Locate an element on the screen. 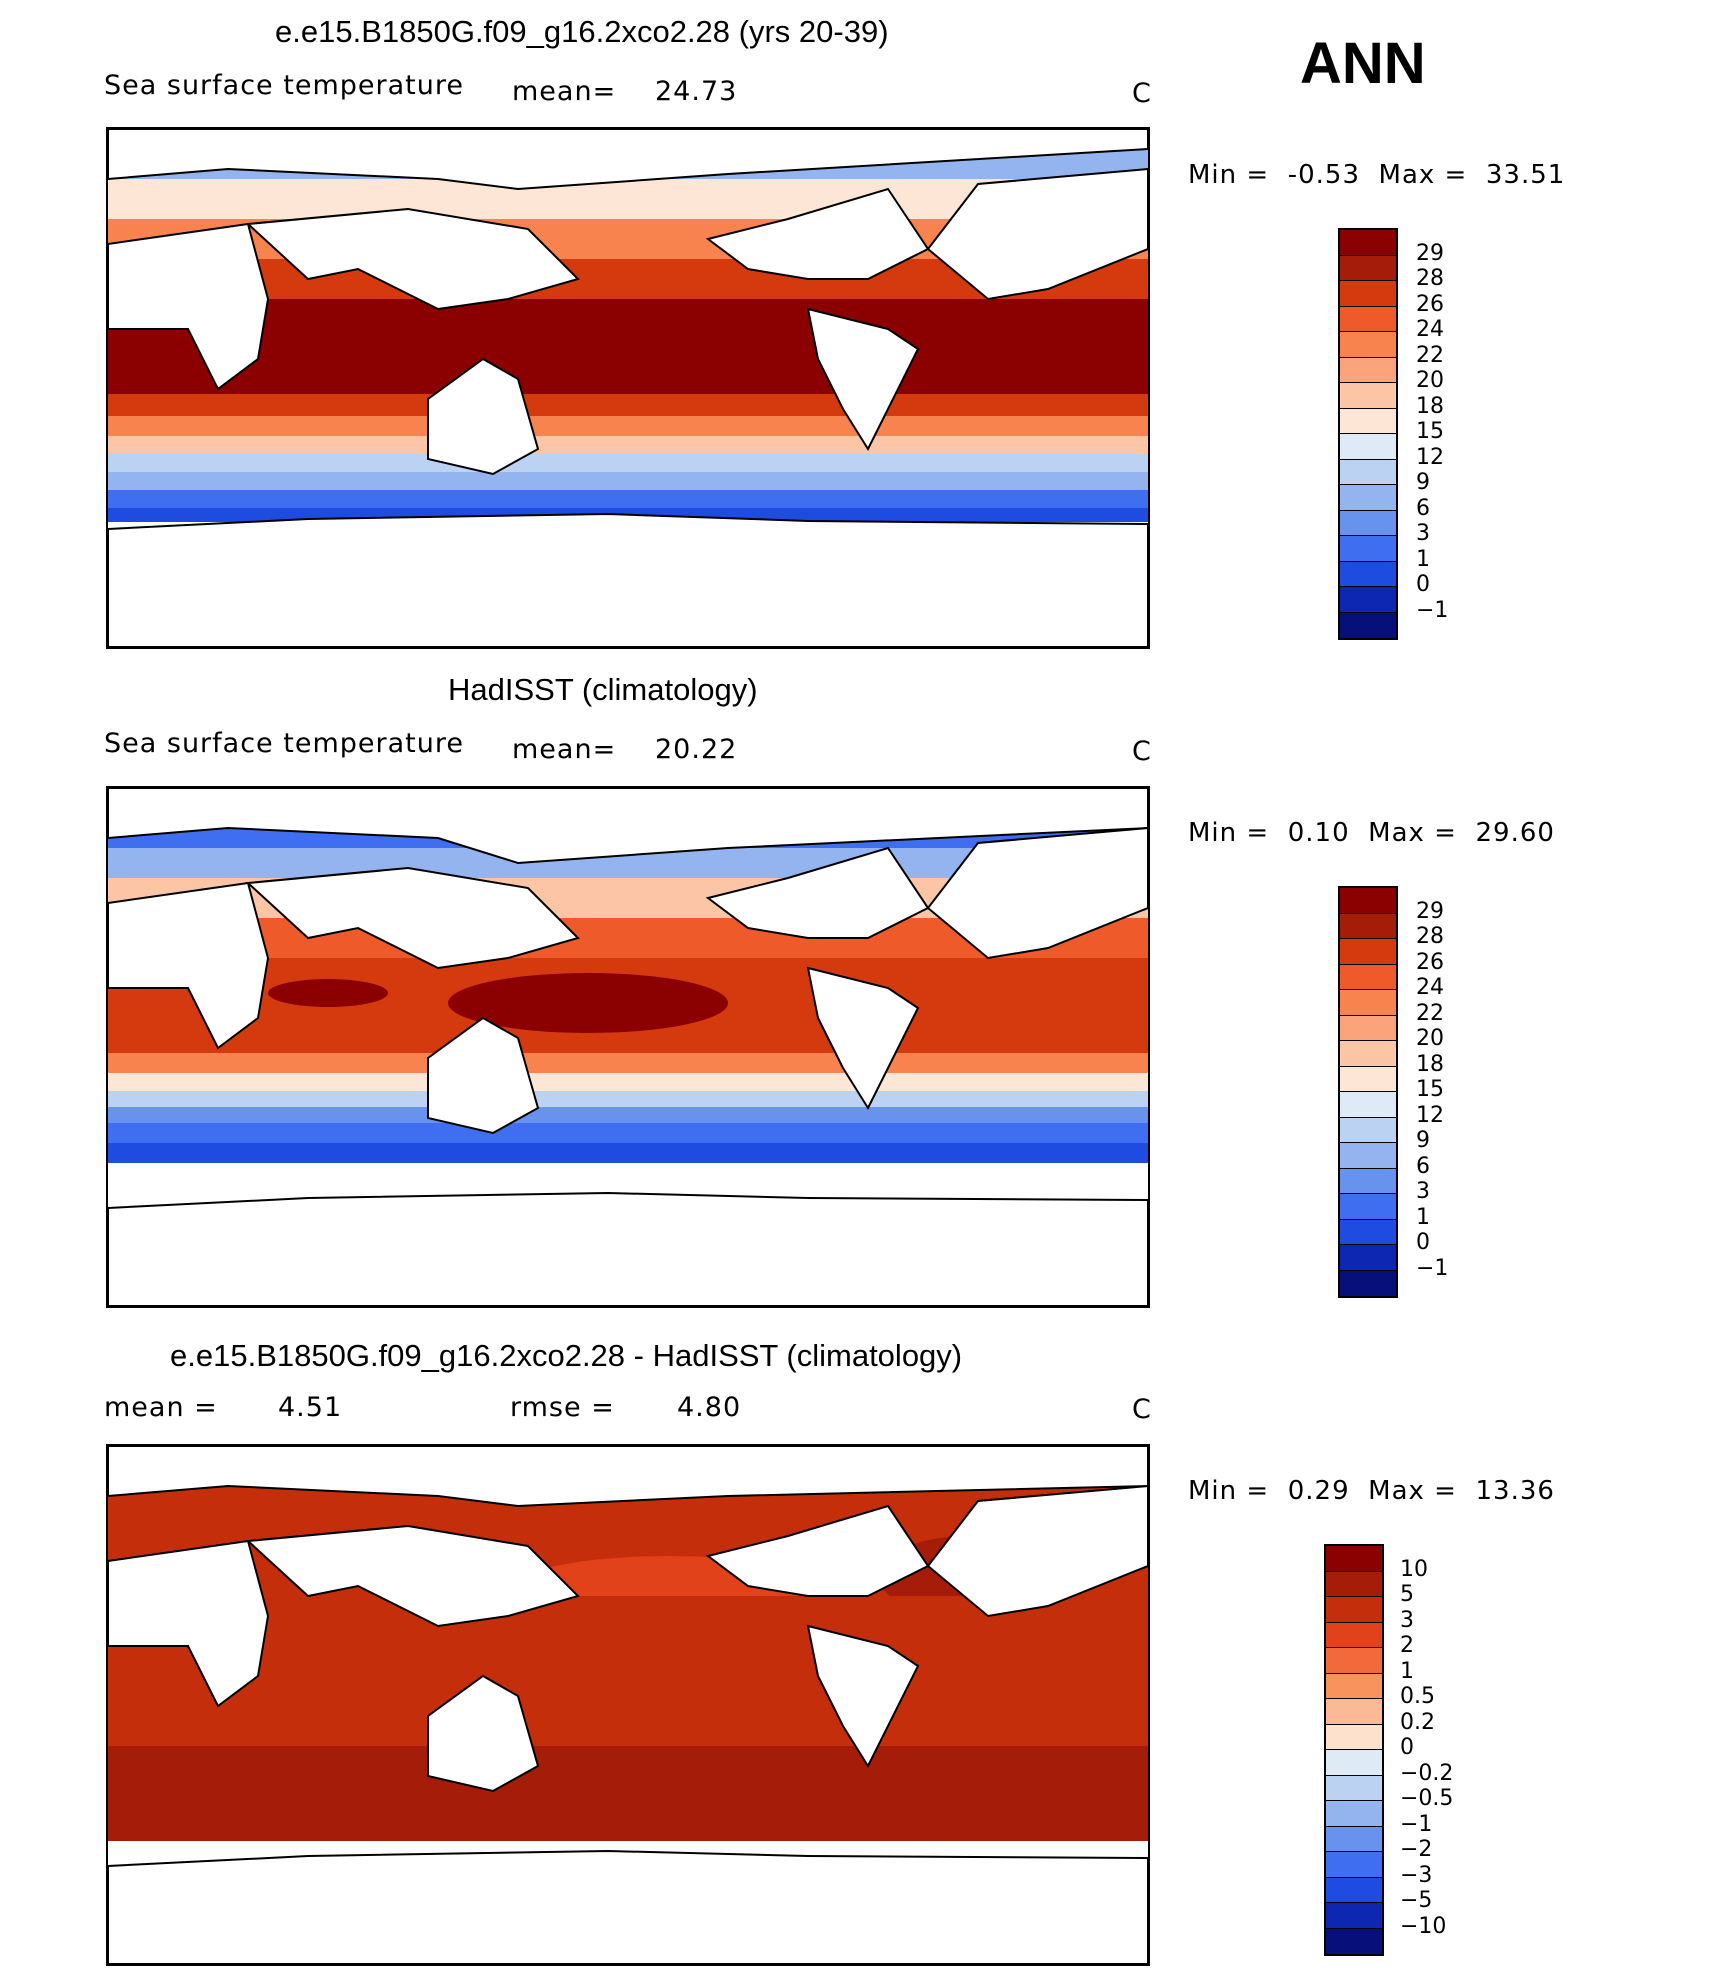 This screenshot has width=1710, height=1974. panel3-colorbar is located at coordinates (1354, 1750).